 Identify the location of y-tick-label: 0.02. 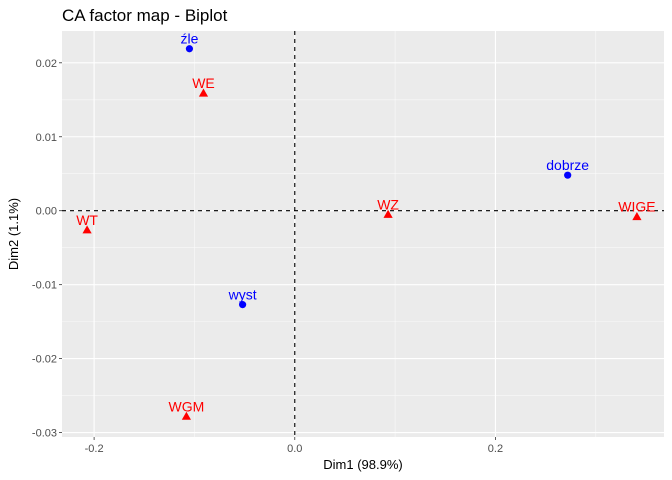
(46, 64).